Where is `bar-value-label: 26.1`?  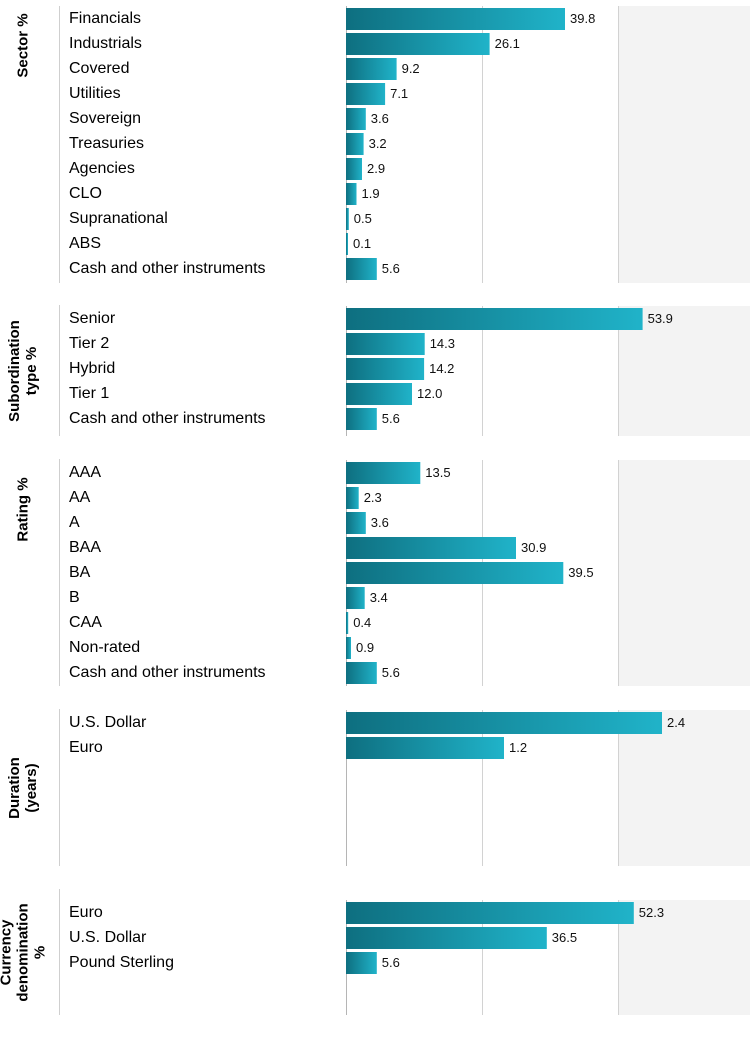
bar-value-label: 26.1 is located at coordinates (507, 43).